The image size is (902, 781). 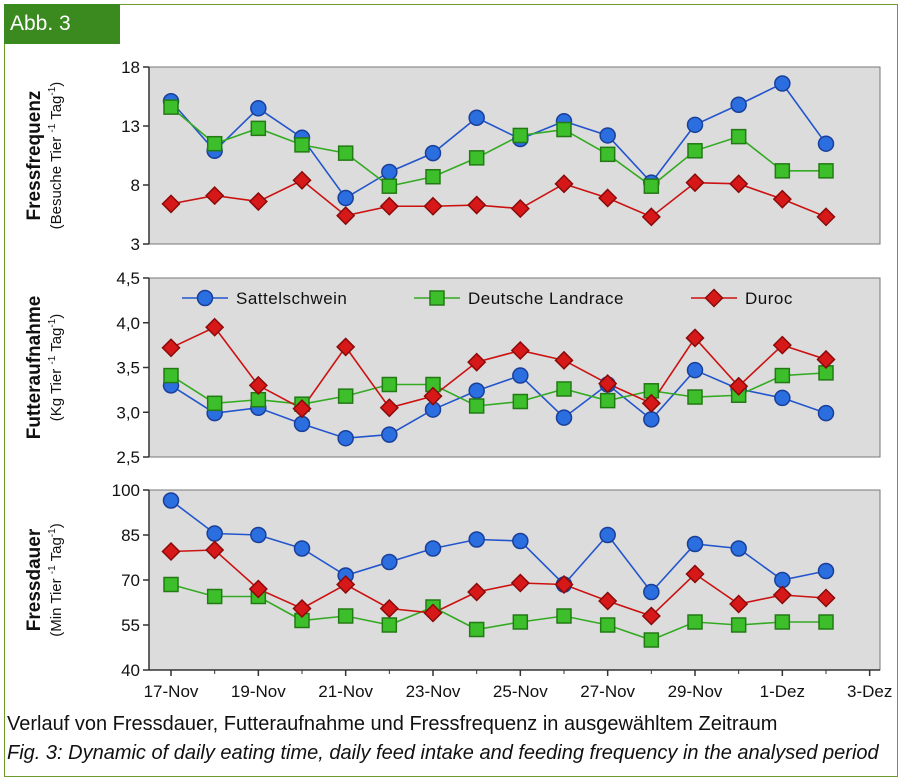 I want to click on y-axis-unit: (Besuche Tier -1 Tag-1), so click(x=56, y=156).